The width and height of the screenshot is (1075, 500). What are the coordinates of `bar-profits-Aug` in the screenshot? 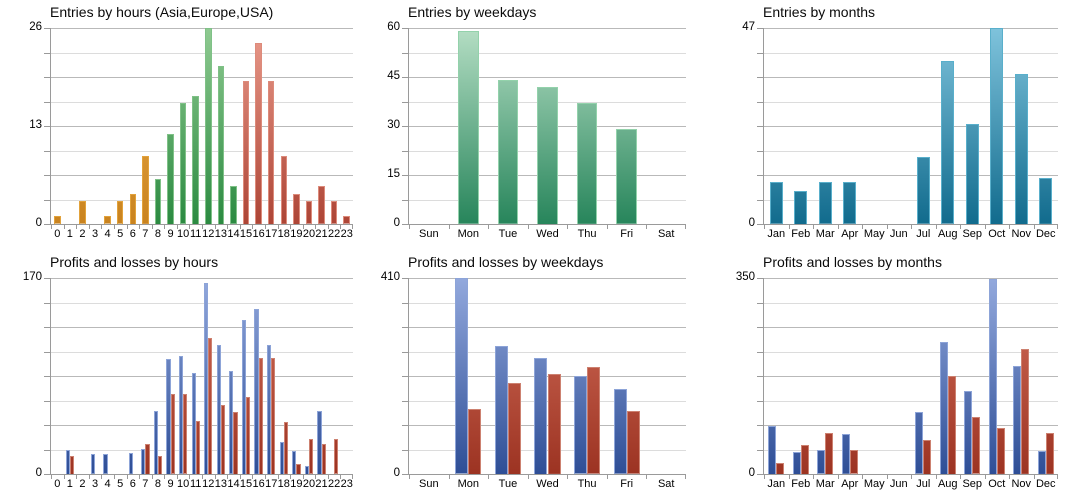 It's located at (943, 407).